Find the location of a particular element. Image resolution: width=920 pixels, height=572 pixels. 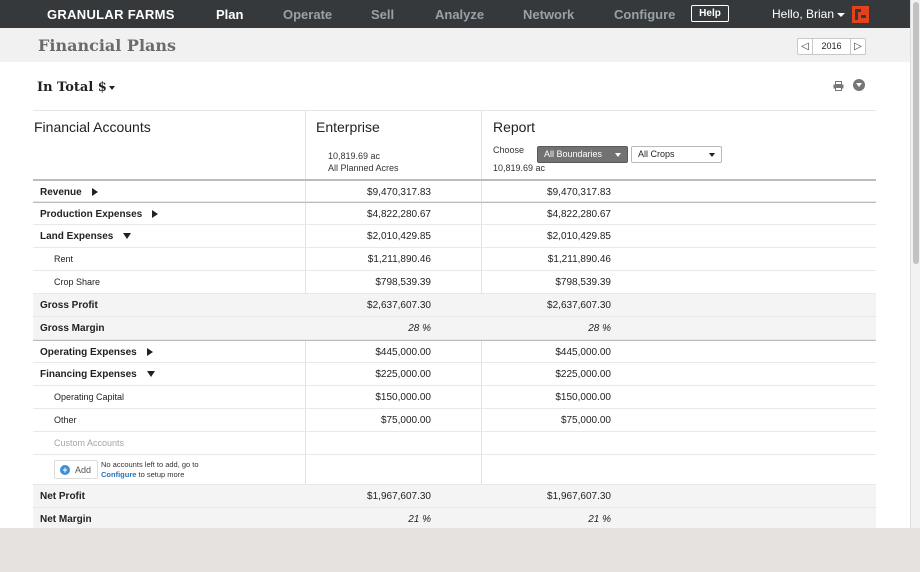

page-footer-area is located at coordinates (460, 550).